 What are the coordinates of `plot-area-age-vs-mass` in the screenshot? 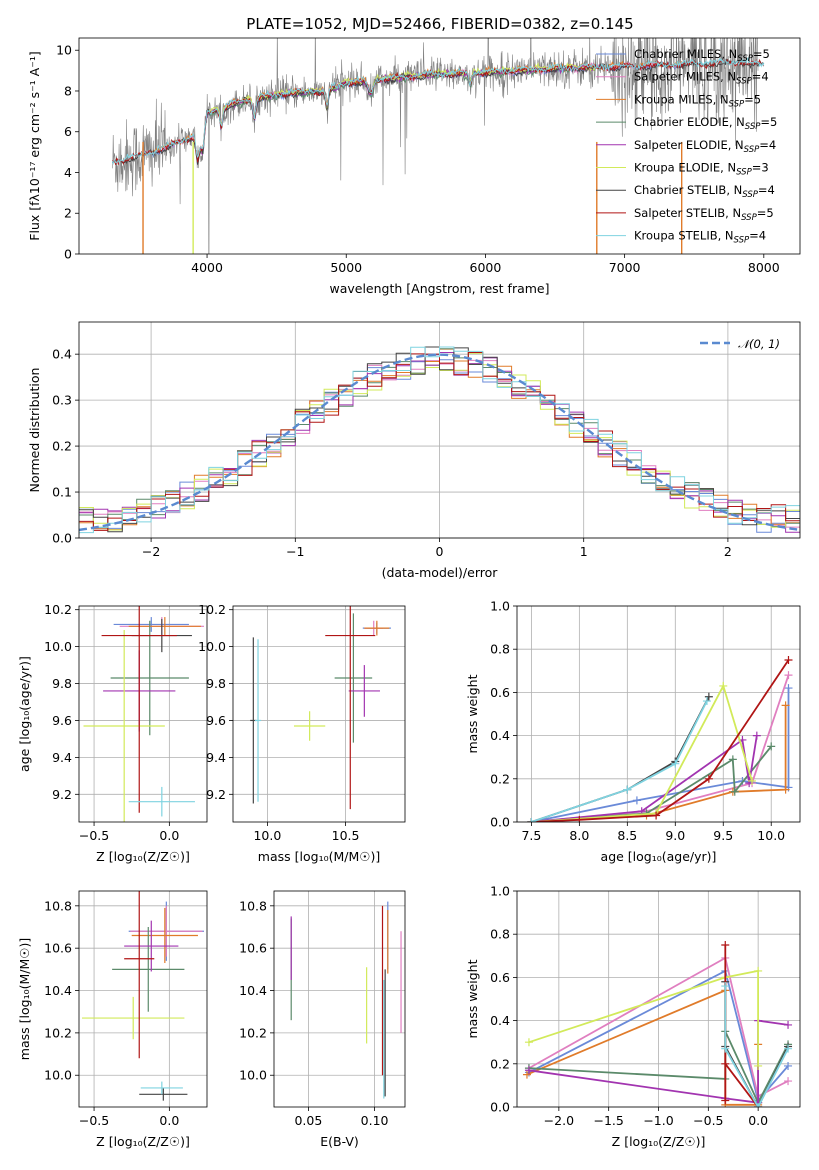 It's located at (320, 708).